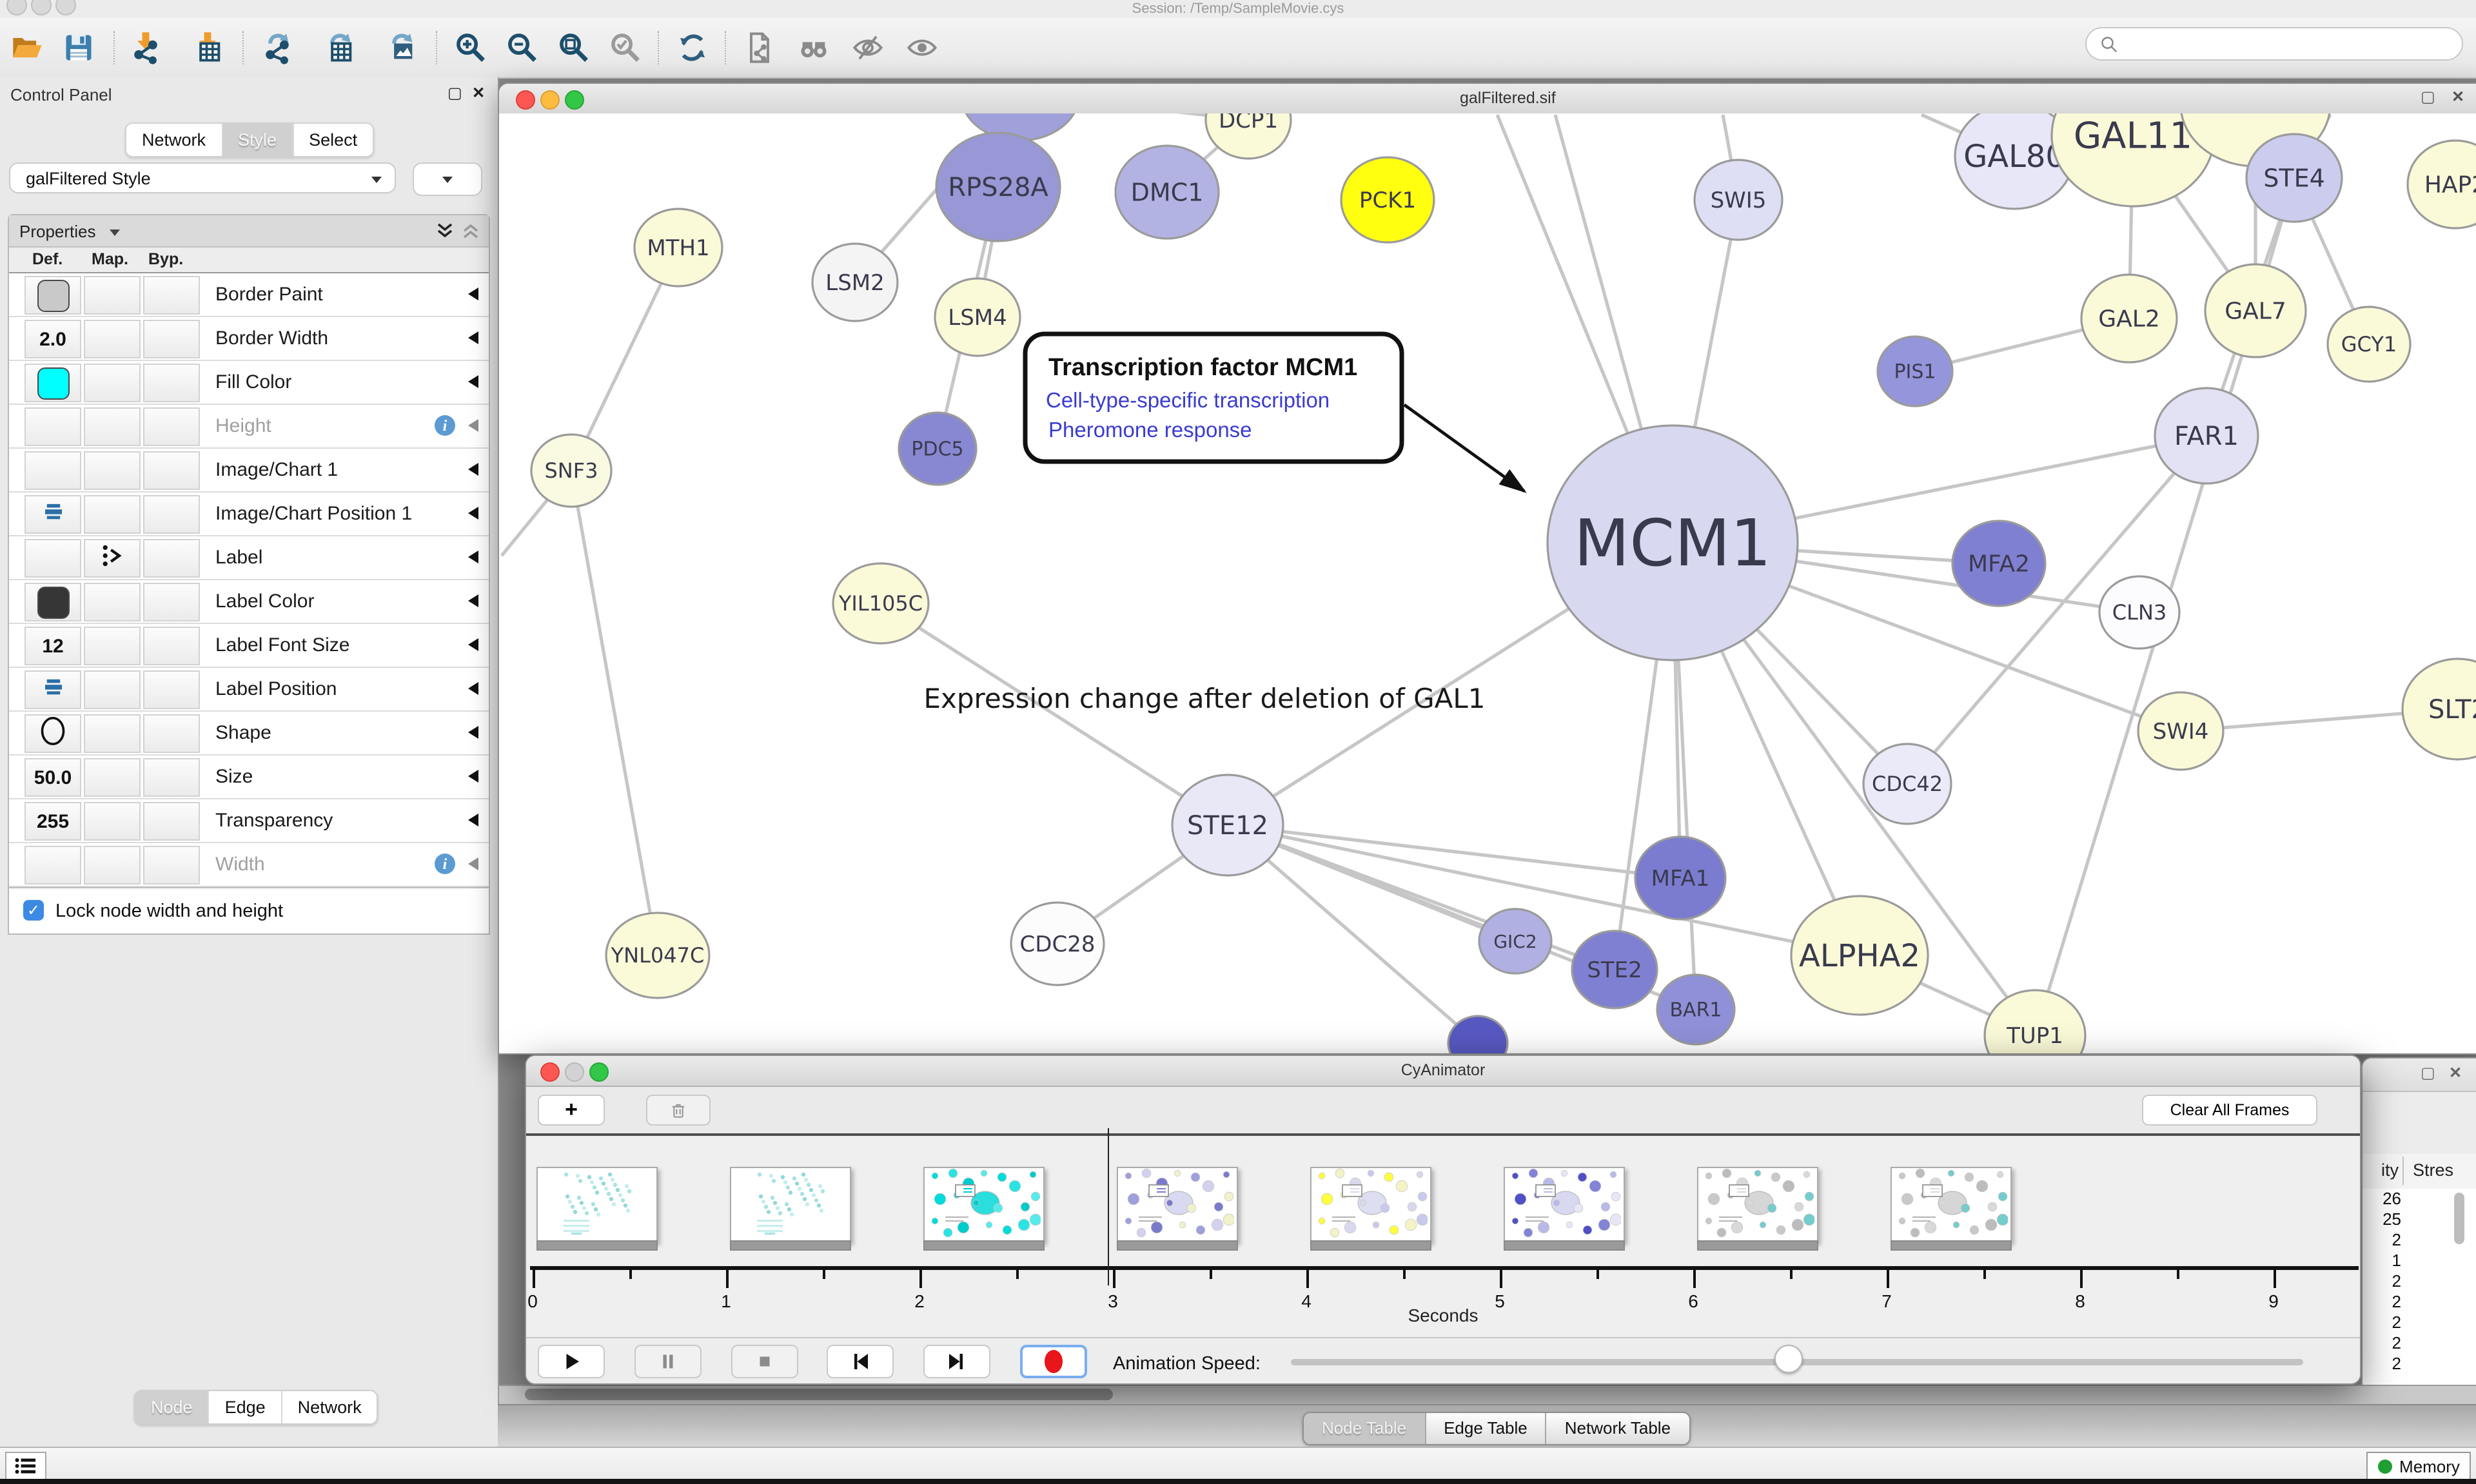 This screenshot has height=1484, width=2476. Describe the element at coordinates (1915, 371) in the screenshot. I see `node-pis1` at that location.